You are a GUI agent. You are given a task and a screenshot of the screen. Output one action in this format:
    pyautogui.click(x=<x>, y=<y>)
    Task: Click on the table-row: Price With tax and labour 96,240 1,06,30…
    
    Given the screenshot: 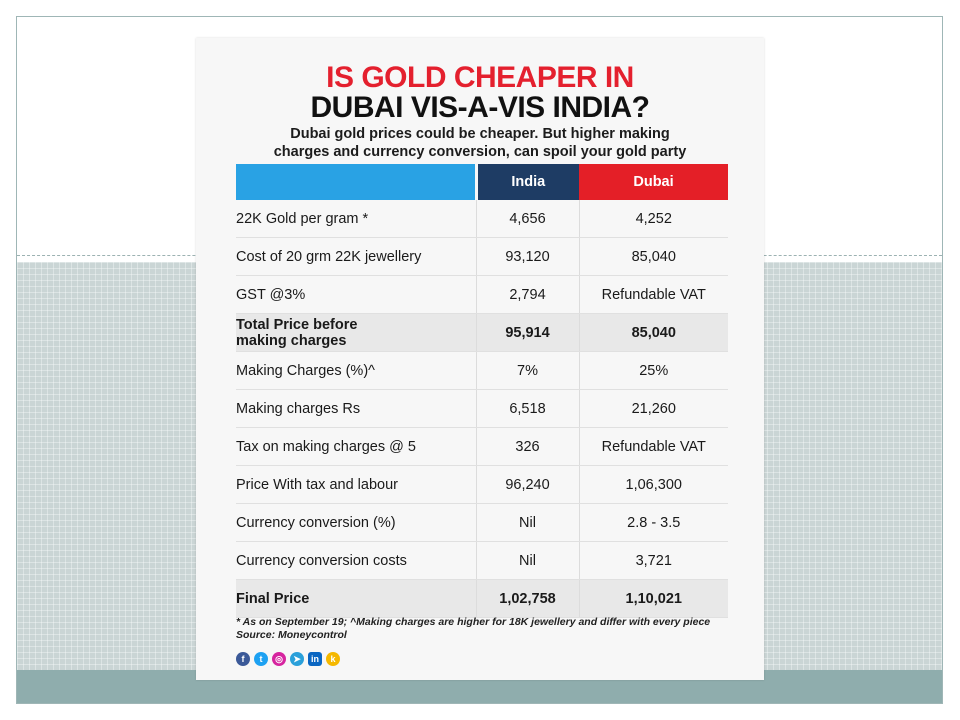 What is the action you would take?
    pyautogui.click(x=482, y=484)
    